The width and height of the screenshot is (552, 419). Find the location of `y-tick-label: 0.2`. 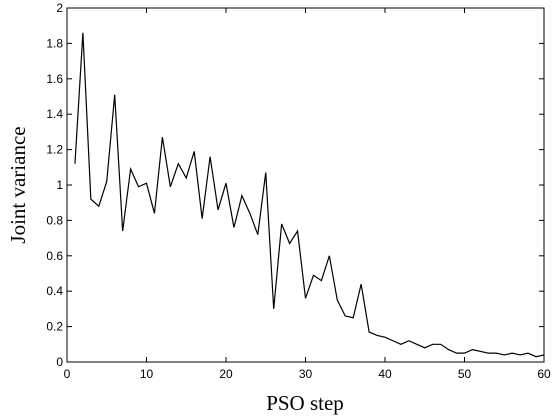

y-tick-label: 0.2 is located at coordinates (54, 327).